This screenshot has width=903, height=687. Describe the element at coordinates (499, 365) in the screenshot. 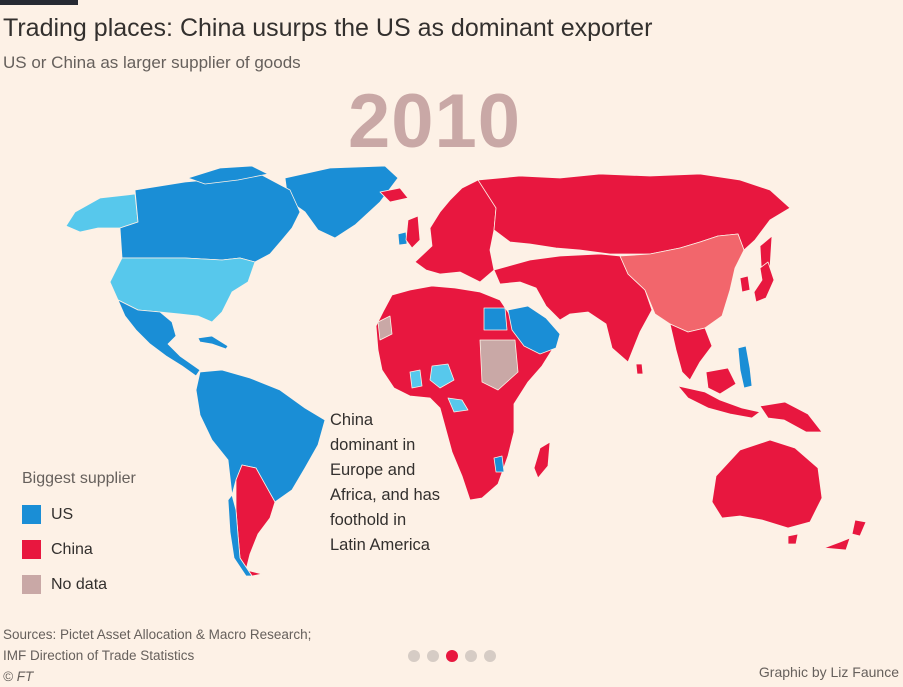

I see `region-sudan` at that location.